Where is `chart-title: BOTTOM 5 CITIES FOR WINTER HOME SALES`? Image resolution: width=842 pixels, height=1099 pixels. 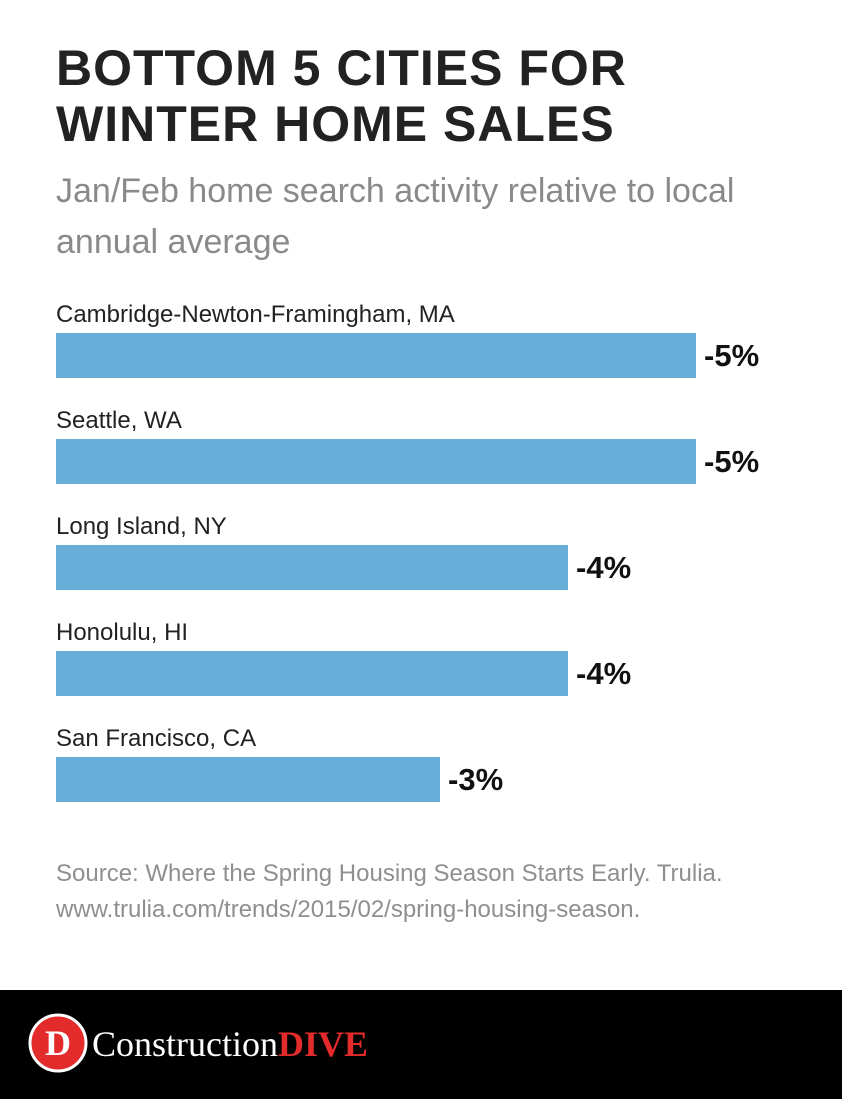
chart-title: BOTTOM 5 CITIES FOR WINTER HOME SALES is located at coordinates (341, 96).